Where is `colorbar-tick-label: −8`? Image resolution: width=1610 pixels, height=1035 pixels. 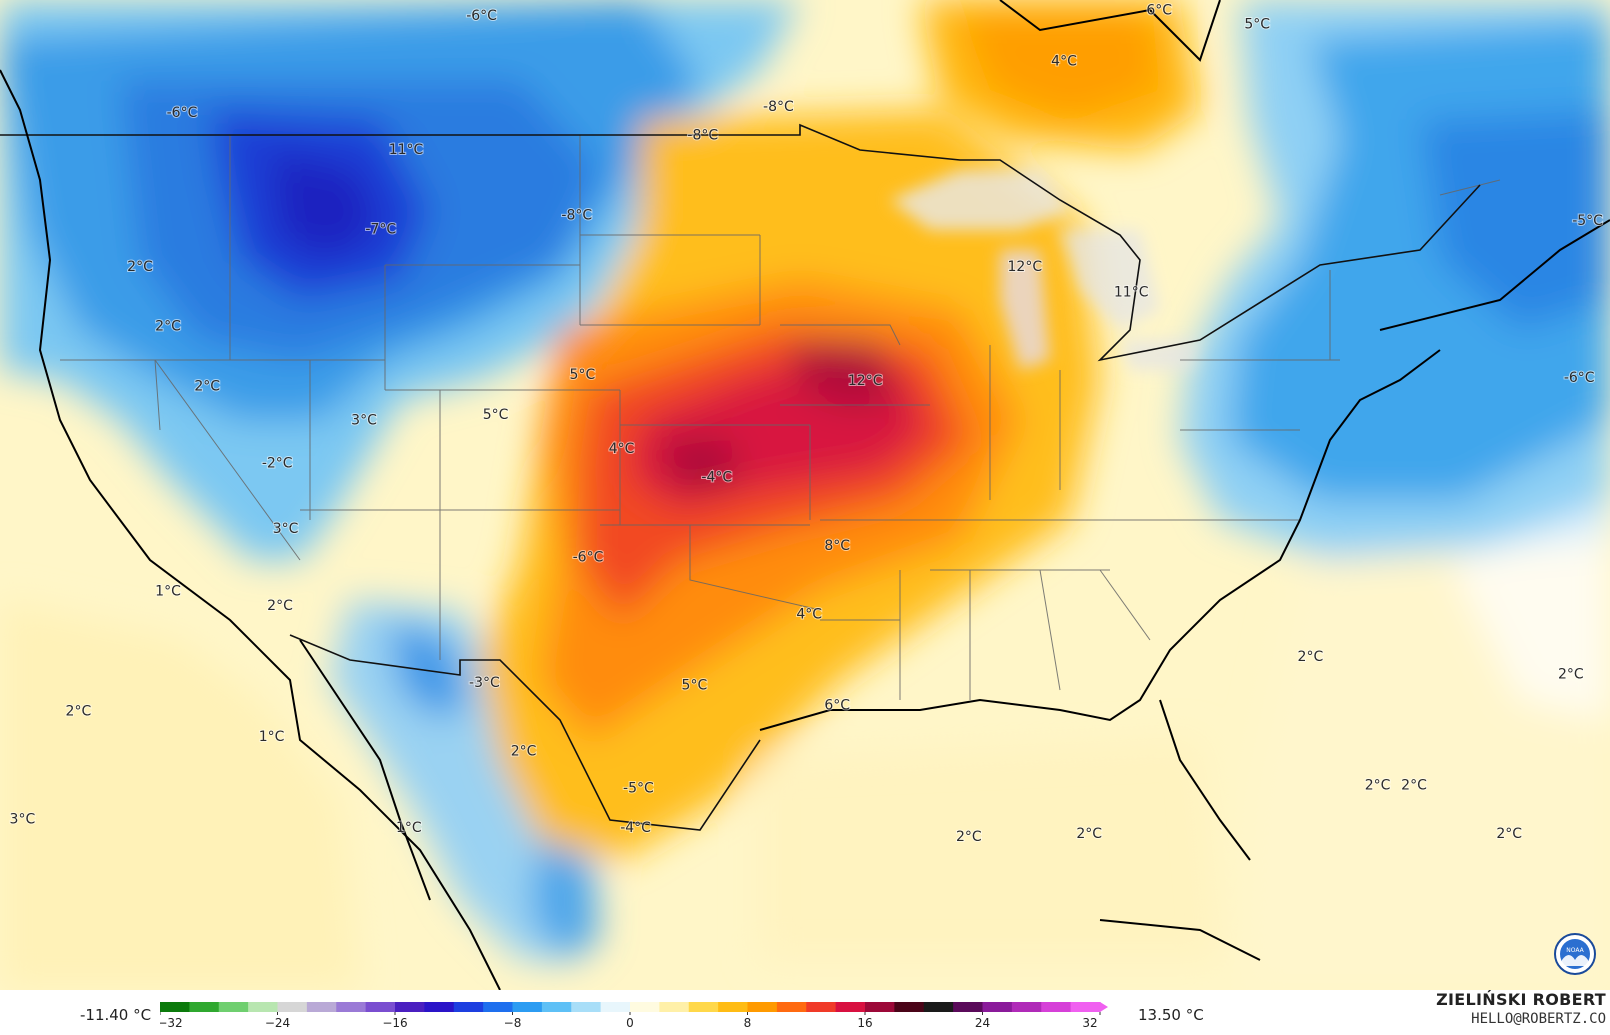 colorbar-tick-label: −8 is located at coordinates (513, 1022).